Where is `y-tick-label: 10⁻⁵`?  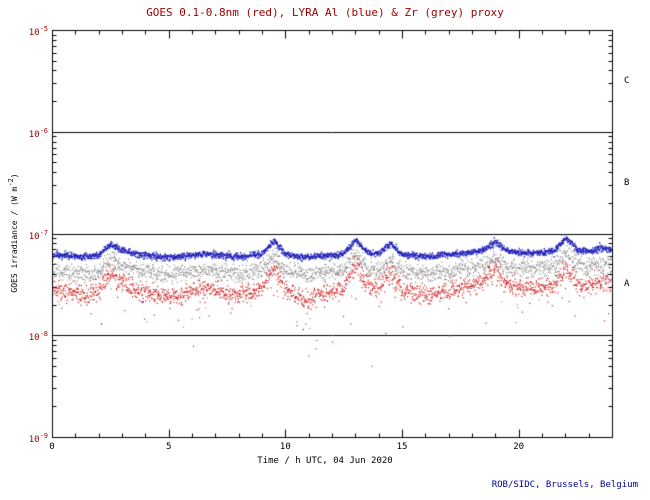
y-tick-label: 10⁻⁵ is located at coordinates (38, 31).